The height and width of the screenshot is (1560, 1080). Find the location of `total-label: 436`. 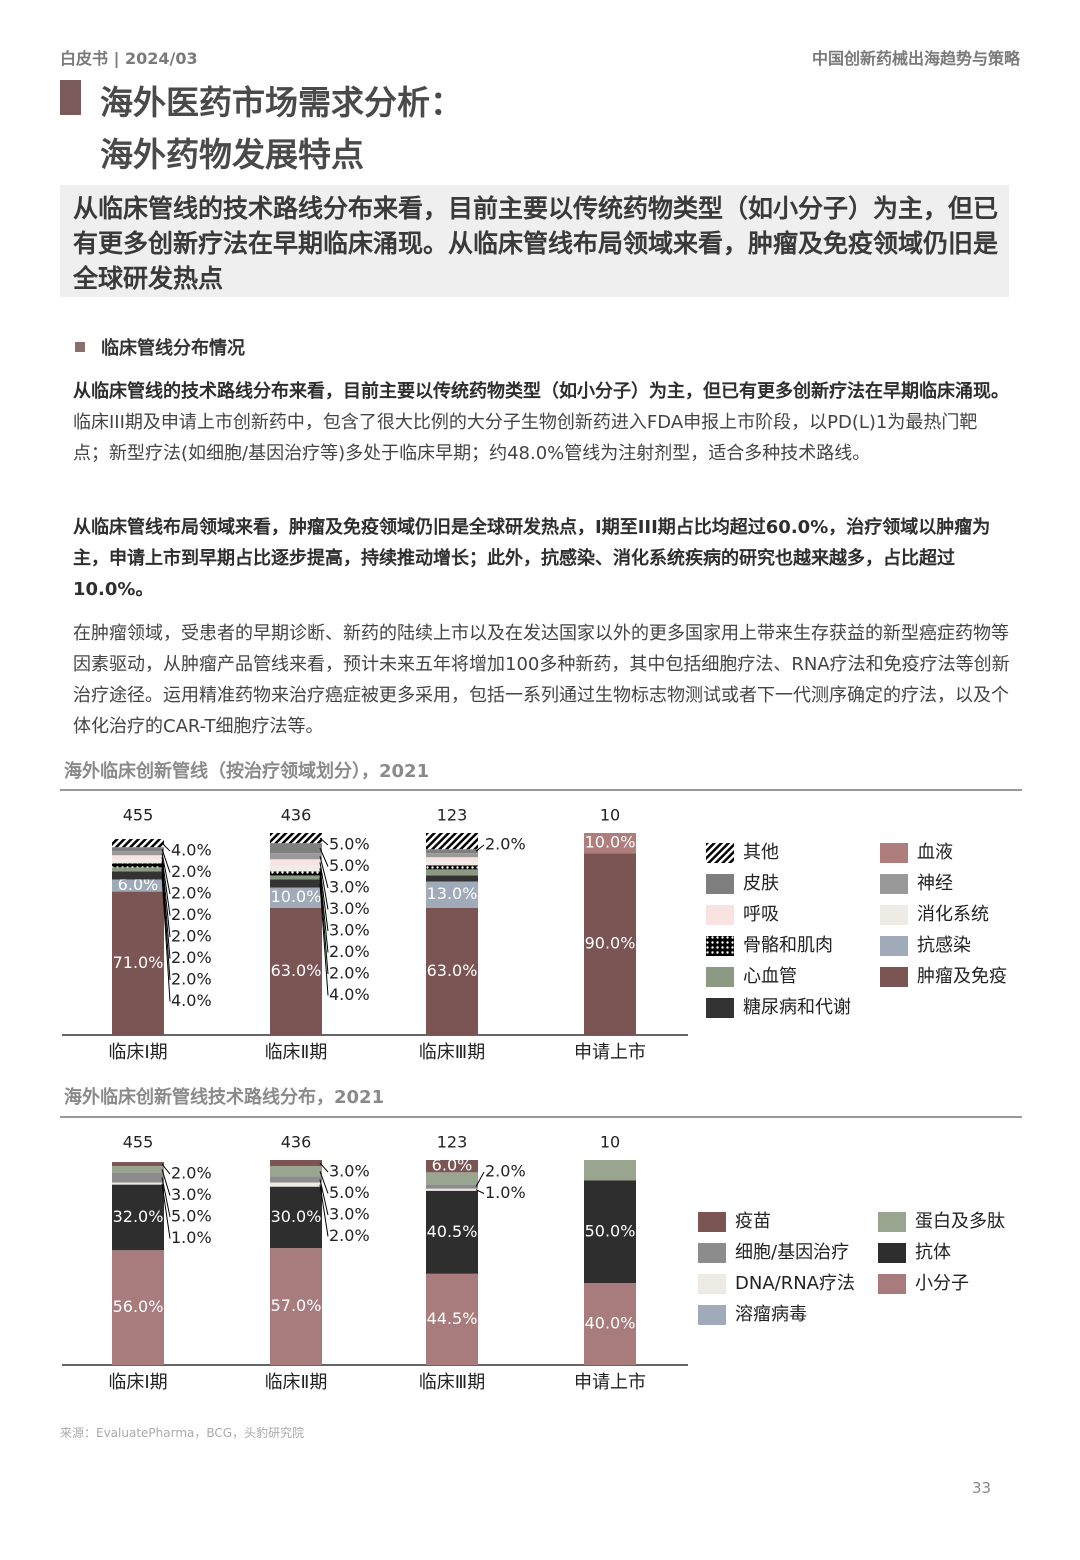

total-label: 436 is located at coordinates (296, 815).